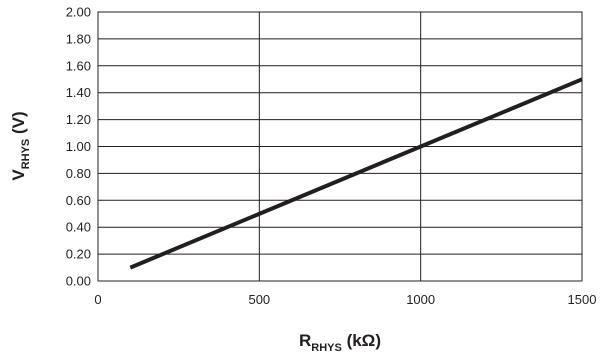 The image size is (615, 358). What do you see at coordinates (361, 340) in the screenshot?
I see `x-axis-label-unit: (kΩ)` at bounding box center [361, 340].